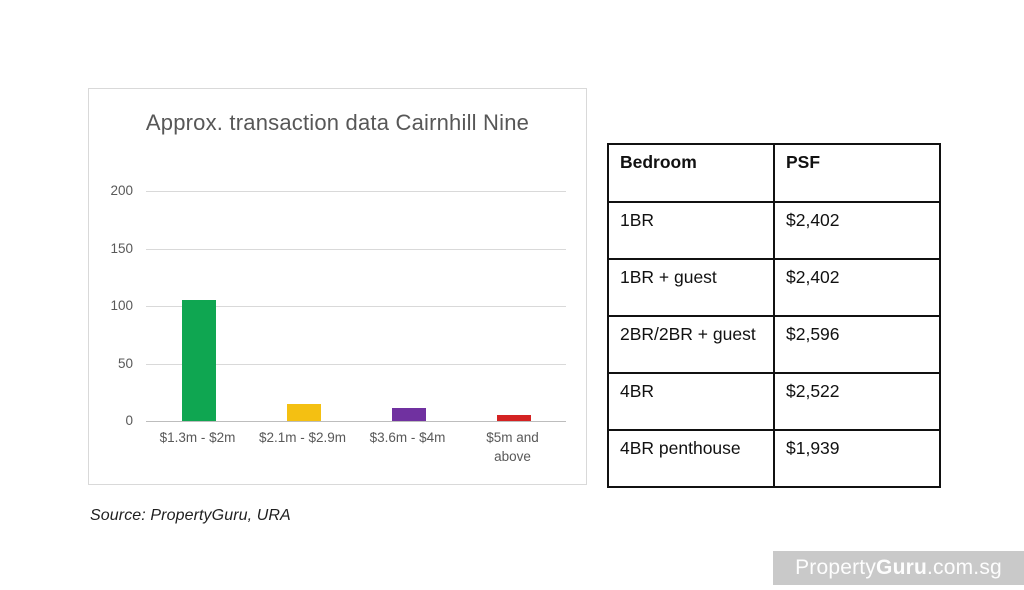 The width and height of the screenshot is (1024, 590). Describe the element at coordinates (857, 401) in the screenshot. I see `psf-cell: $2,522` at that location.